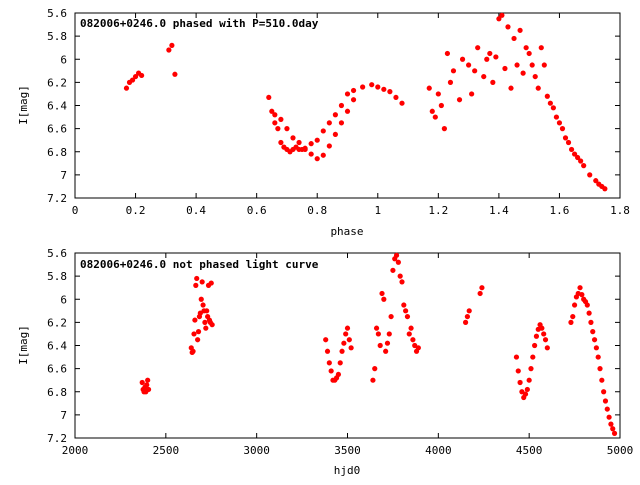 Image resolution: width=640 pixels, height=485 pixels. I want to click on phased-y-tick-label: 6.6, so click(57, 129).